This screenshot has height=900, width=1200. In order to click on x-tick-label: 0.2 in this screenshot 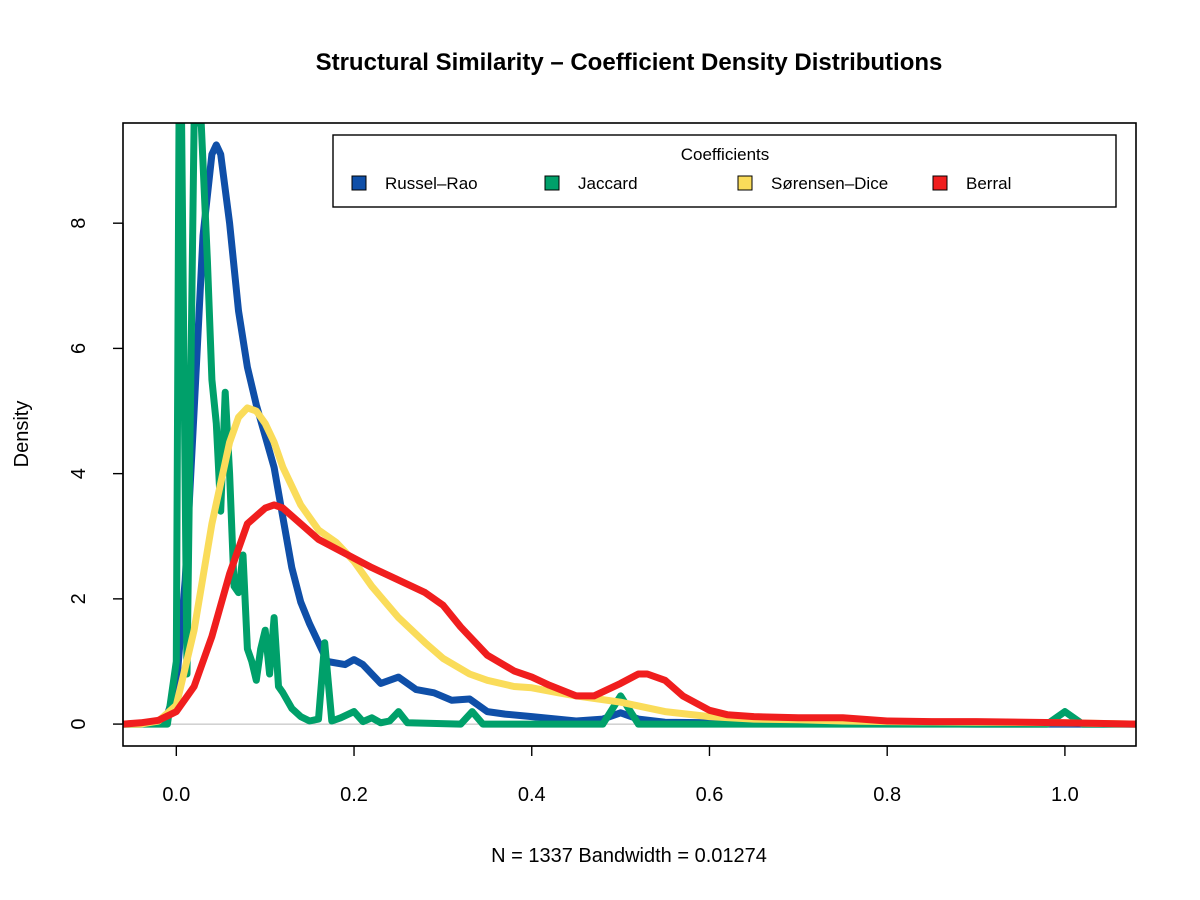, I will do `click(354, 795)`.